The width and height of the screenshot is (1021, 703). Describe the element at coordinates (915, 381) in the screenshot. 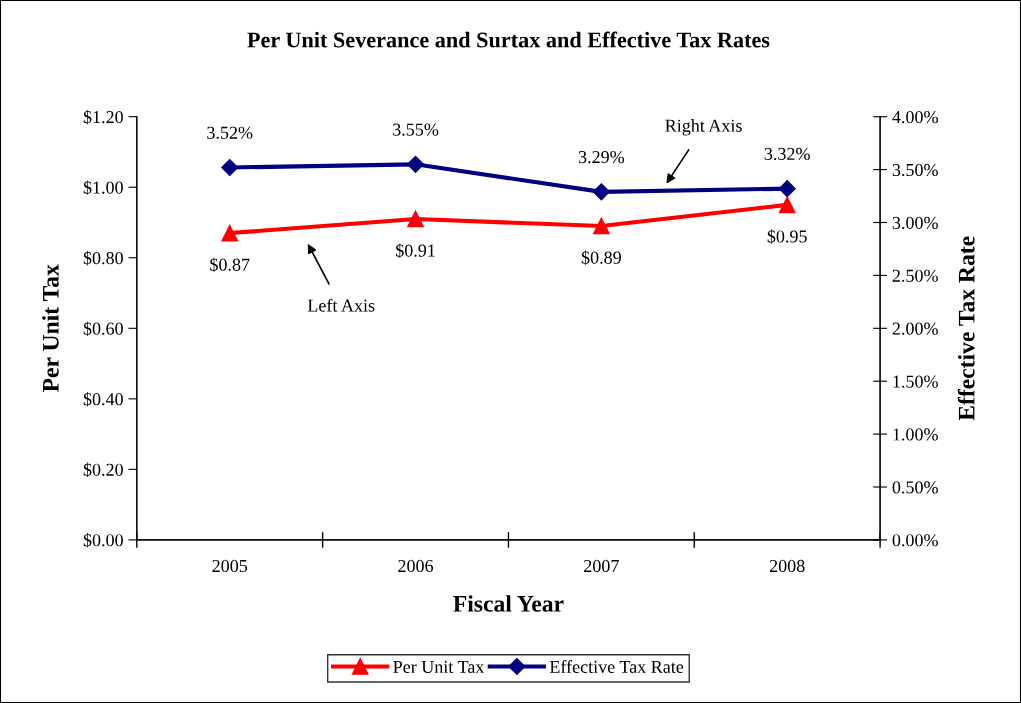

I see `y2-tick-label: 1.50%` at that location.